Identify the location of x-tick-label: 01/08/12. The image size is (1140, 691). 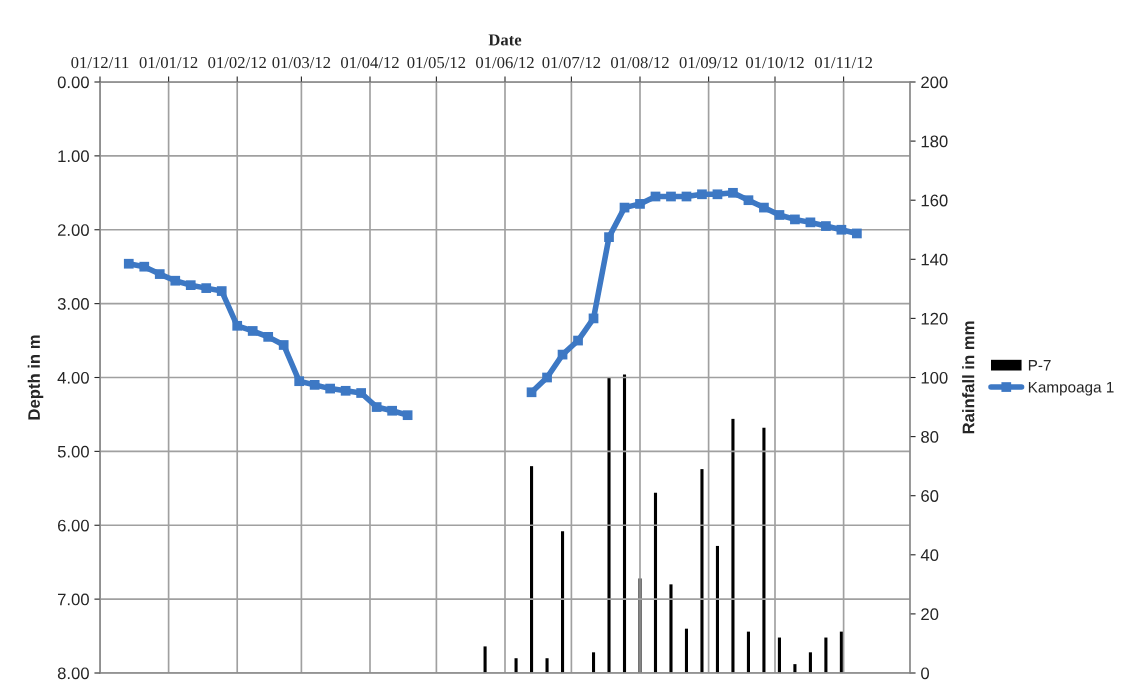
(640, 62).